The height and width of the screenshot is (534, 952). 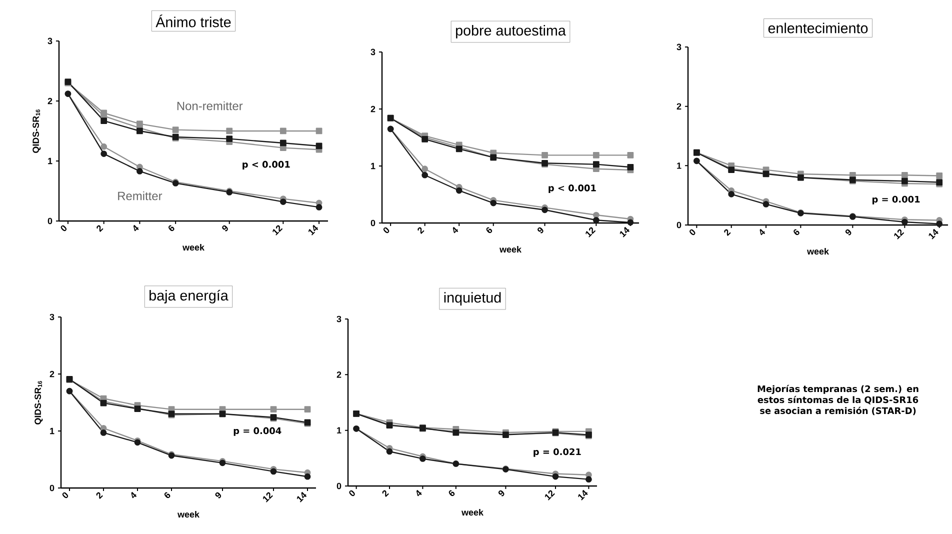 I want to click on chart-title: pobre autoestima, so click(x=511, y=31).